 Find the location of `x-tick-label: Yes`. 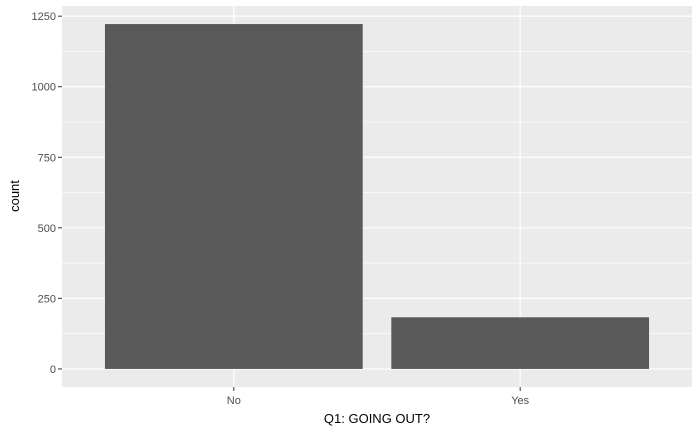

x-tick-label: Yes is located at coordinates (520, 401).